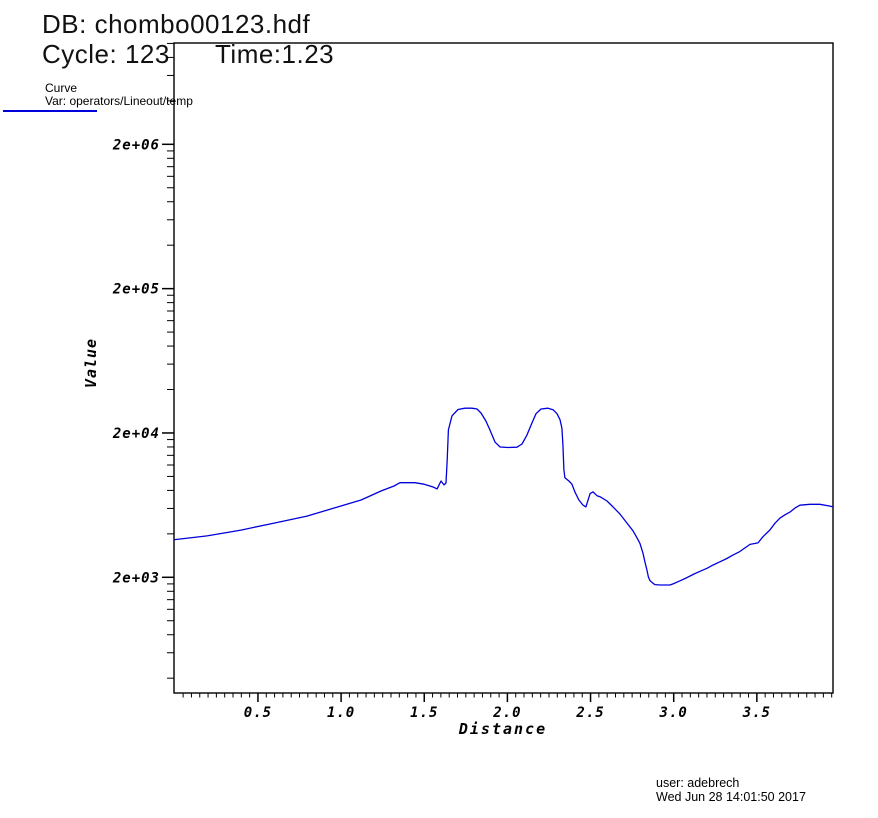 This screenshot has width=878, height=818. I want to click on x-tick-label: 2.5, so click(589, 713).